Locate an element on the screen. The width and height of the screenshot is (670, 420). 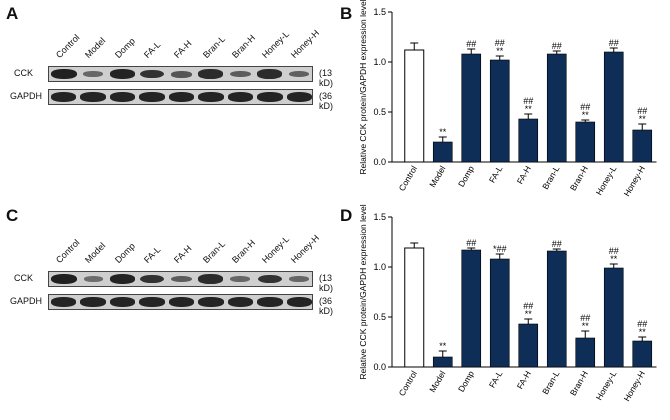
blot-strip is located at coordinates (180, 302).